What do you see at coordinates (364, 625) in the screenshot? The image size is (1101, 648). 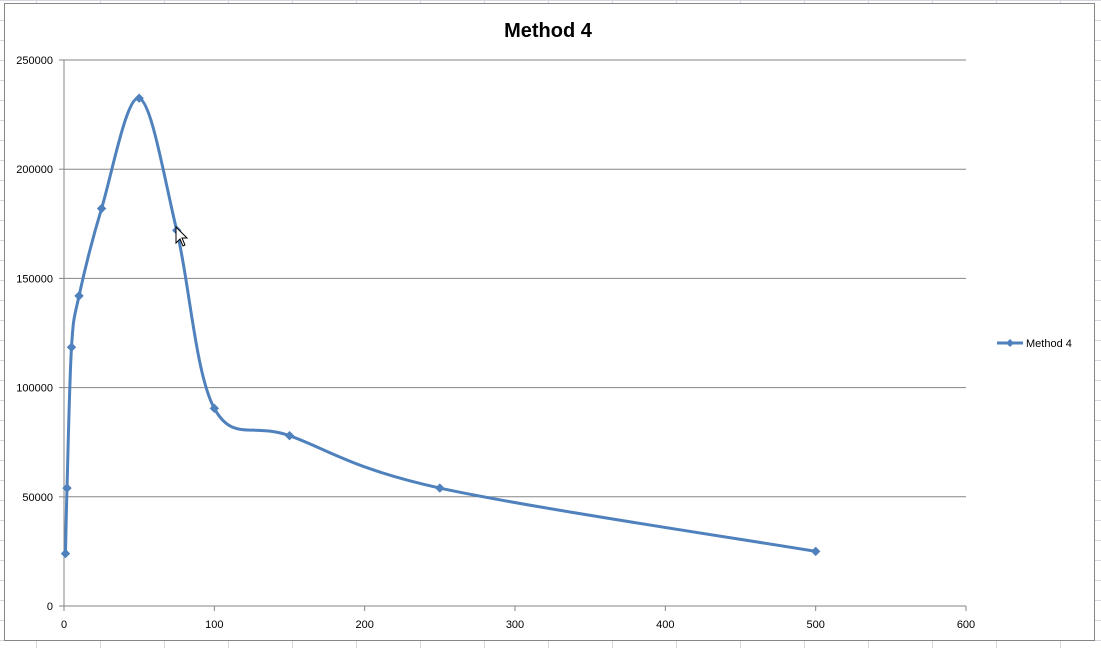 I see `x-tick-label: 200` at bounding box center [364, 625].